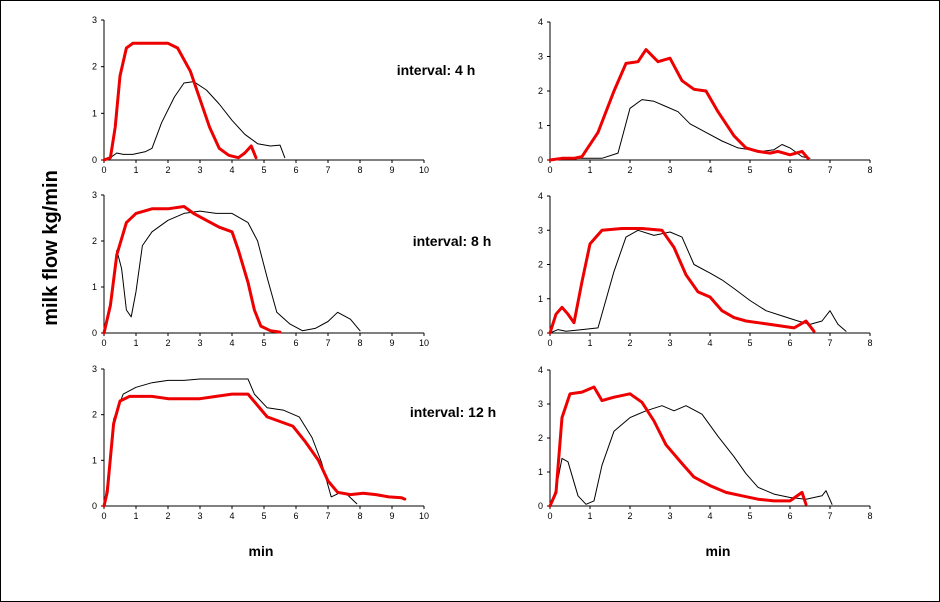  I want to click on panel-row2-left: 0 1 2 3 4 5 6 7 8 9 10 0 1 2 3 interval: 8 h, so click(291, 269).